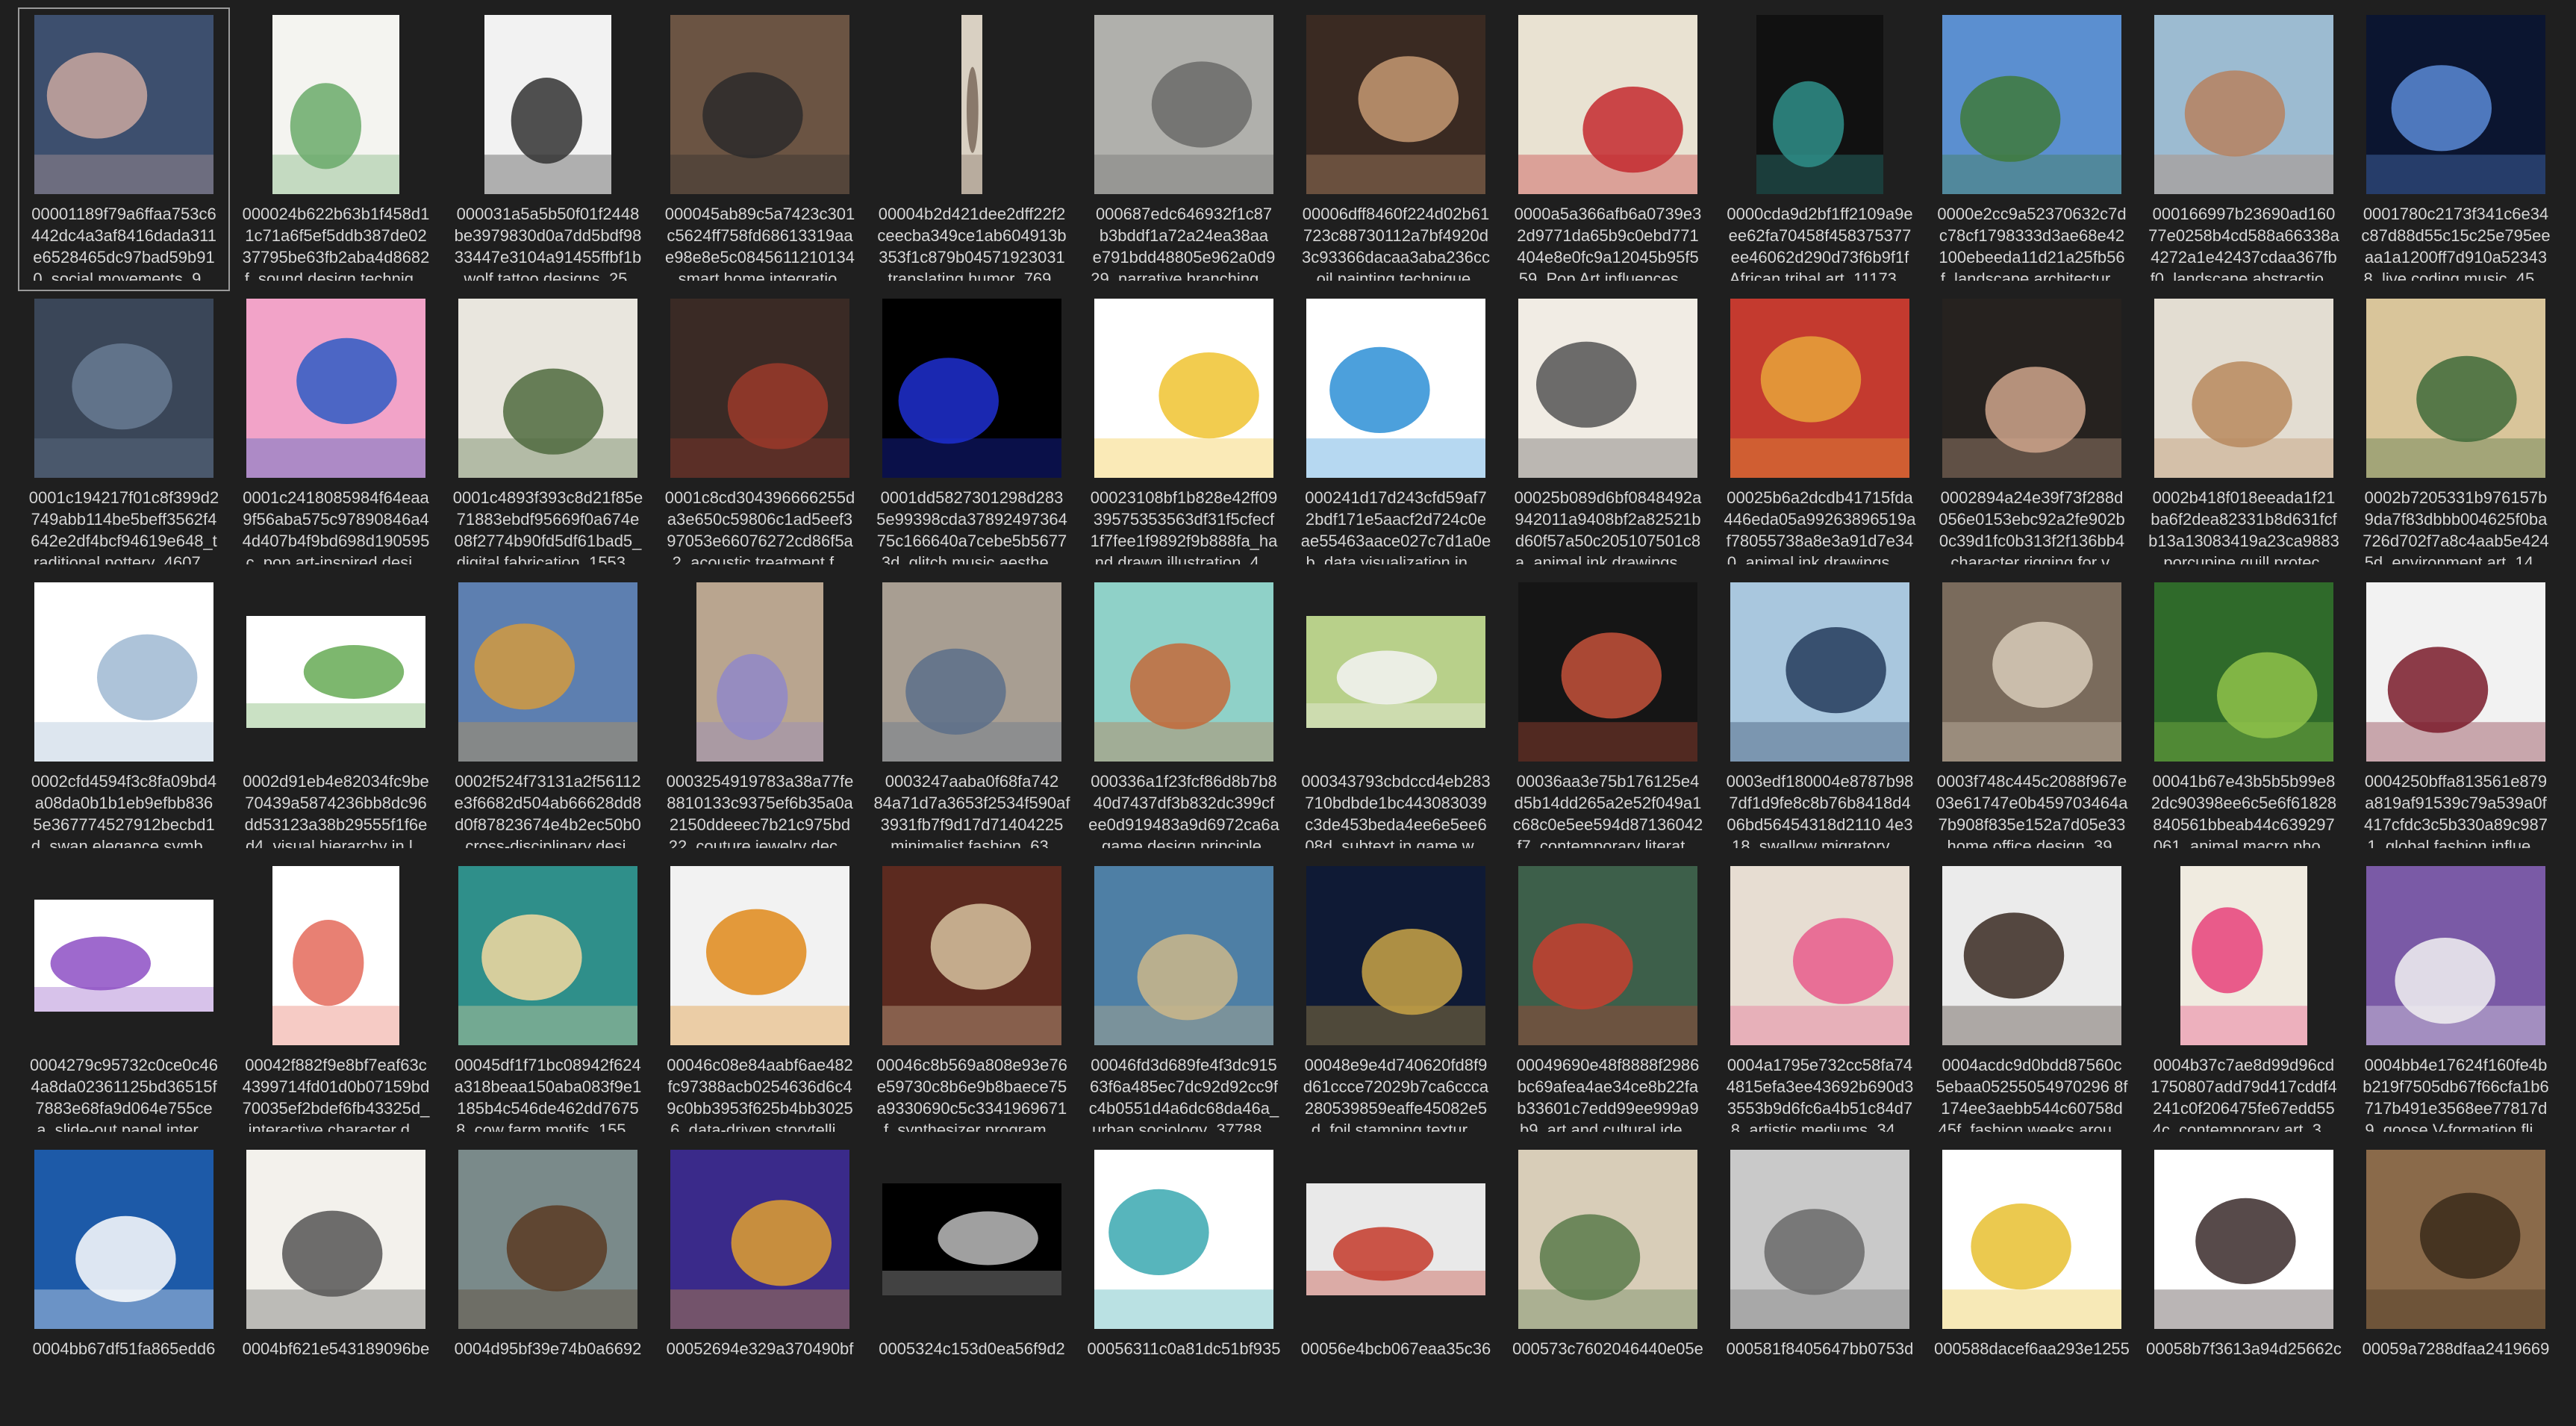 The image size is (2576, 1426). Describe the element at coordinates (972, 1284) in the screenshot. I see `thumbnail-item: 0005324c153d0ea56f9d2` at that location.